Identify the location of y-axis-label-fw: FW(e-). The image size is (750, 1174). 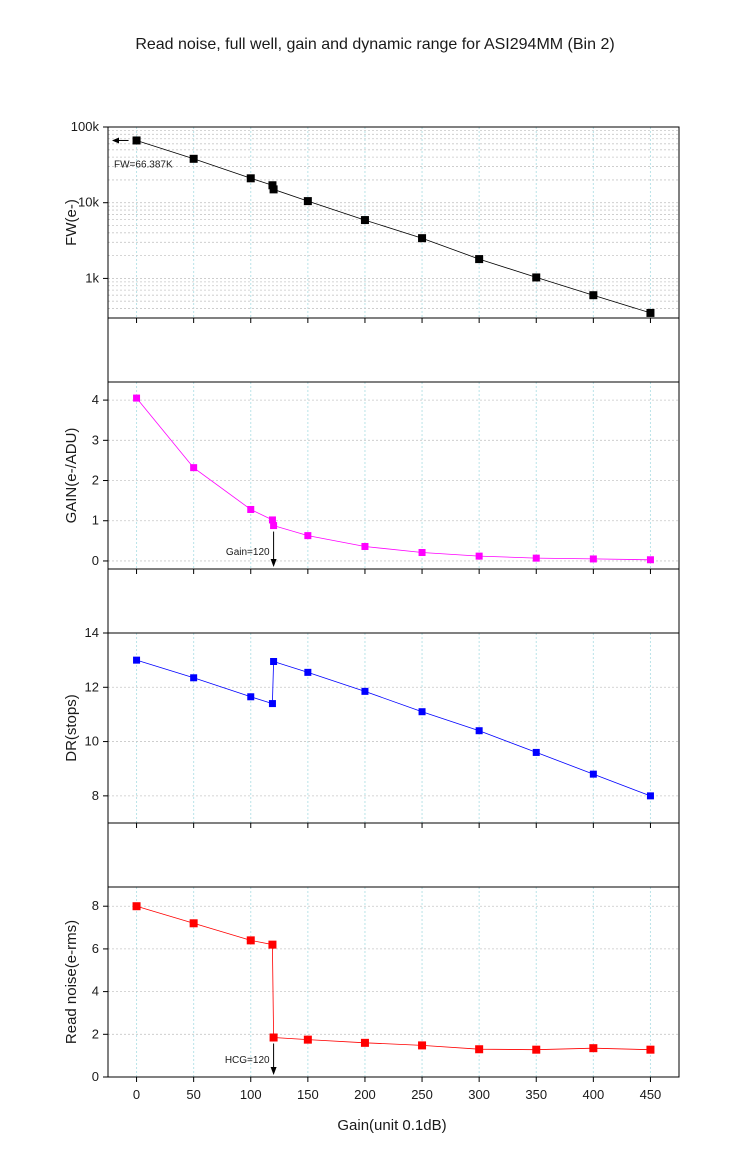
(71, 222).